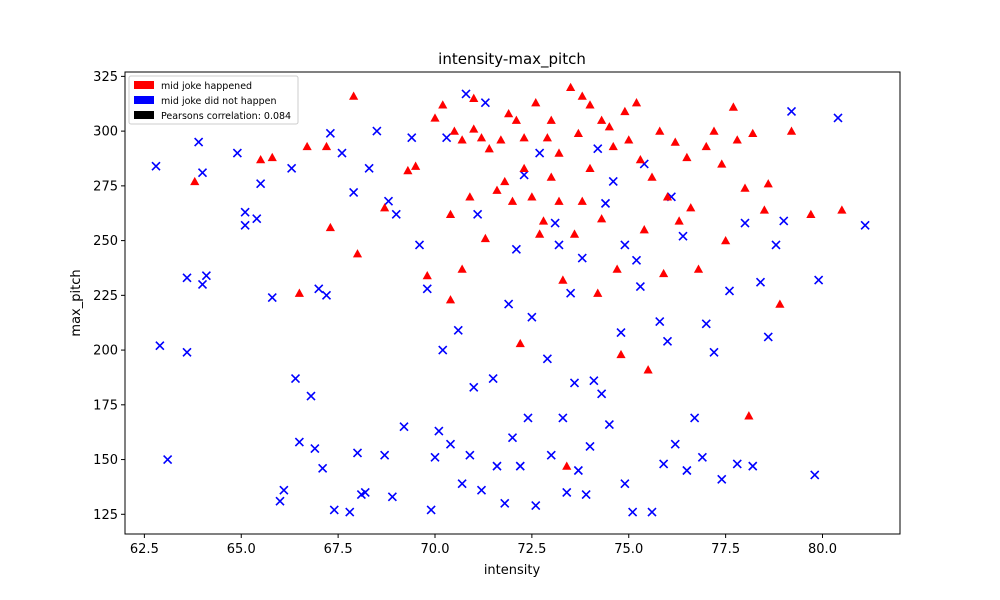 The height and width of the screenshot is (600, 1000). I want to click on x-tick-label: 75.0, so click(628, 549).